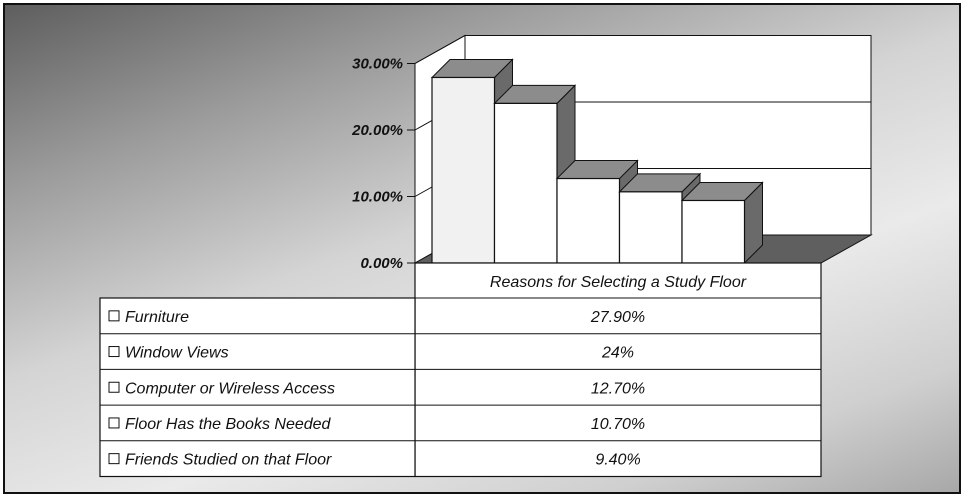 The image size is (964, 497). What do you see at coordinates (617, 317) in the screenshot?
I see `data-label: 27.90%` at bounding box center [617, 317].